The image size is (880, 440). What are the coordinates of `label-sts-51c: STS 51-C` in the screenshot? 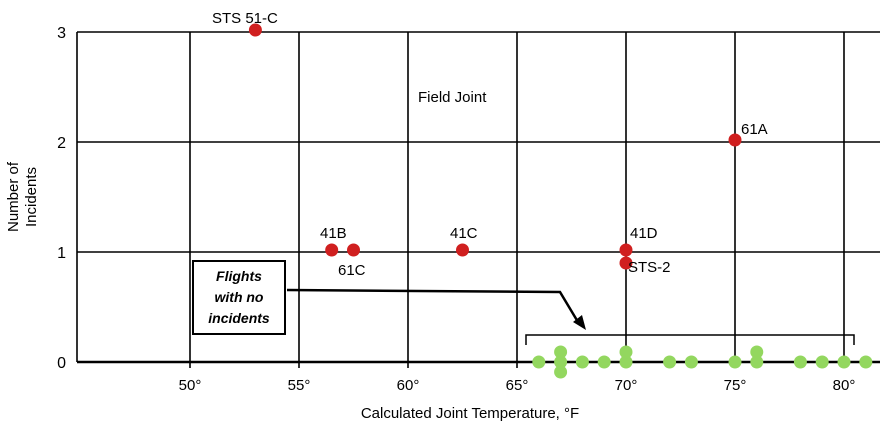 It's located at (245, 18).